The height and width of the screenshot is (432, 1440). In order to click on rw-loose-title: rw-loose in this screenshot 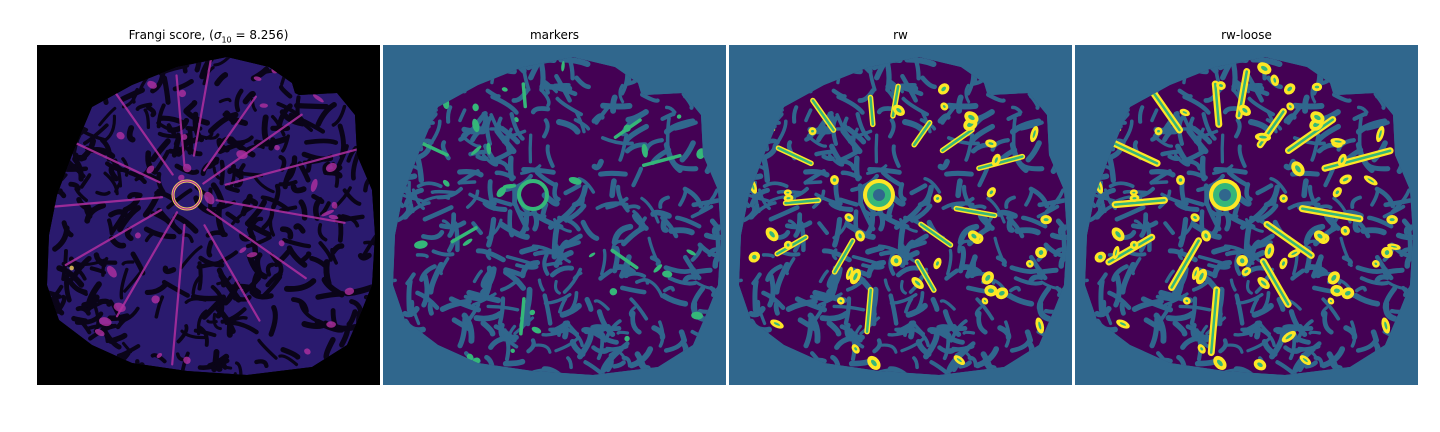, I will do `click(1246, 35)`.